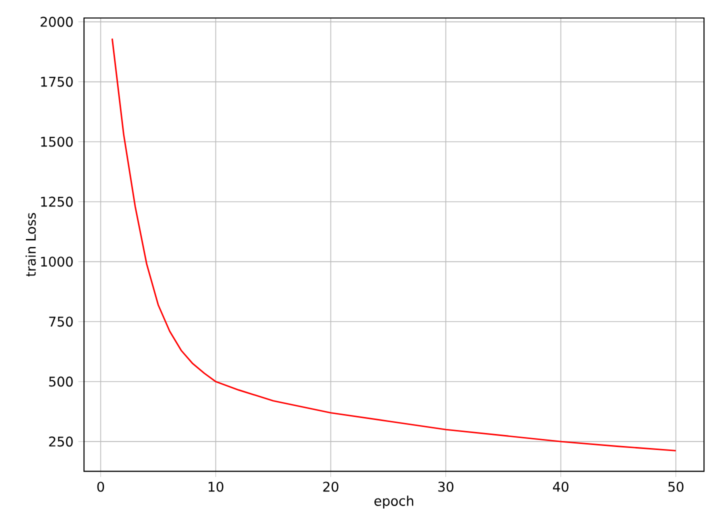  I want to click on y-tick-label: 250, so click(61, 441).